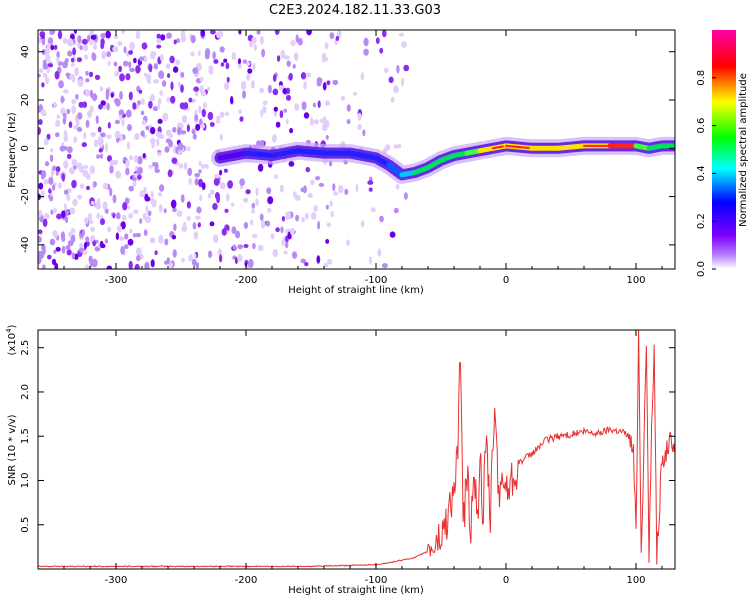 Image resolution: width=750 pixels, height=600 pixels. Describe the element at coordinates (116, 580) in the screenshot. I see `snr-x-tick-label: -300` at that location.